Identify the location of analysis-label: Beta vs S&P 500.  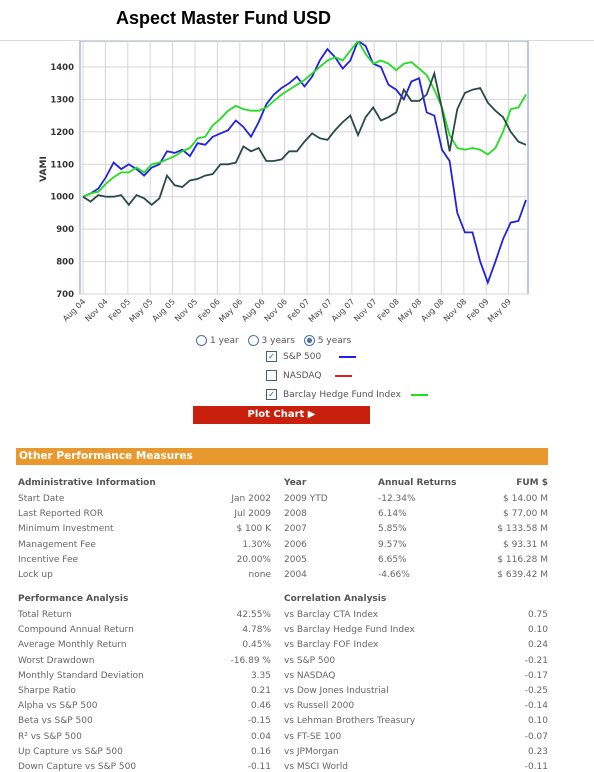
(55, 721).